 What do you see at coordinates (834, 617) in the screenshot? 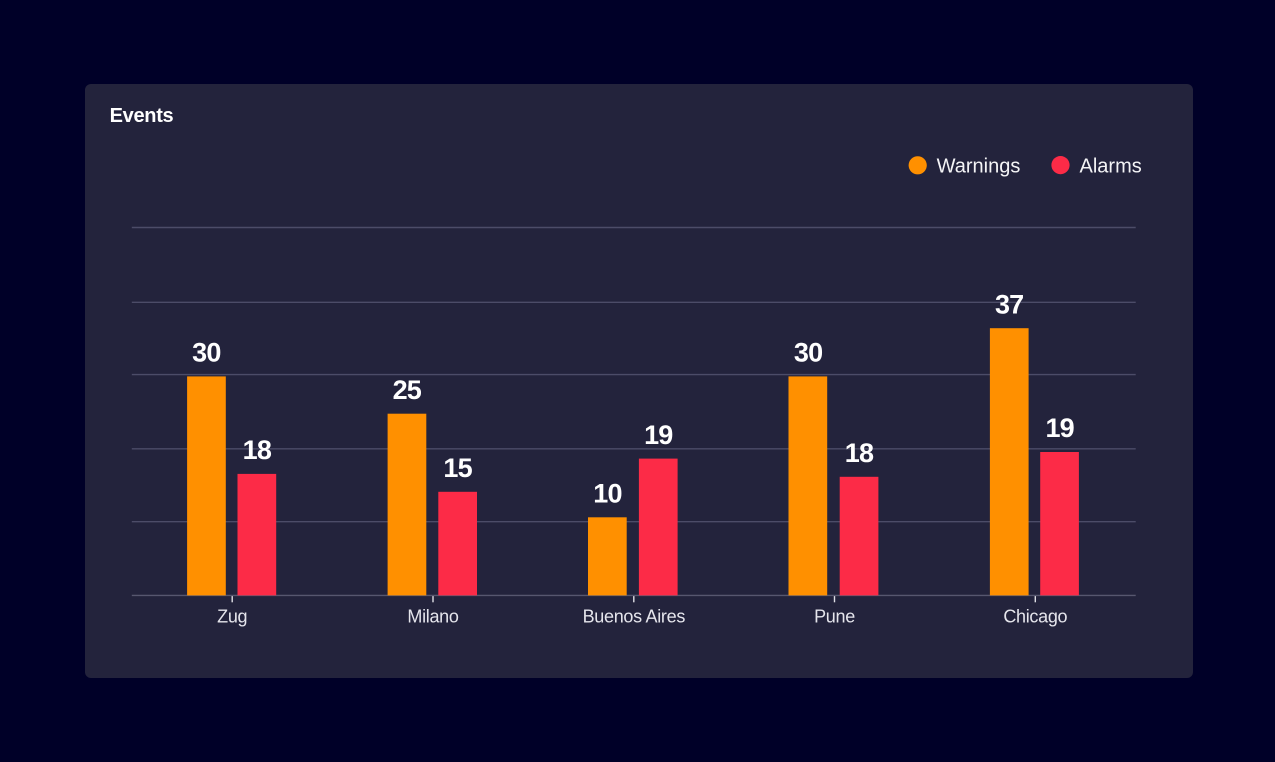
I see `svg-text: Pune` at bounding box center [834, 617].